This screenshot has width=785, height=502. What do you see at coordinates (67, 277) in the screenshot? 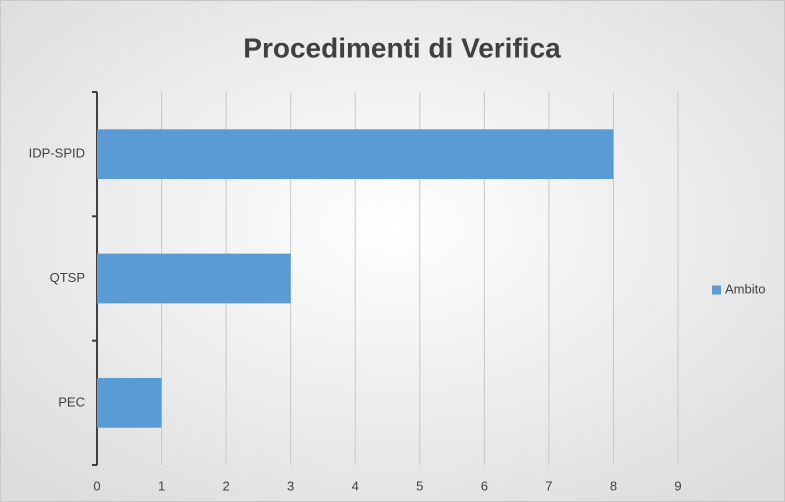
I see `y-tick-label: QTSP` at bounding box center [67, 277].